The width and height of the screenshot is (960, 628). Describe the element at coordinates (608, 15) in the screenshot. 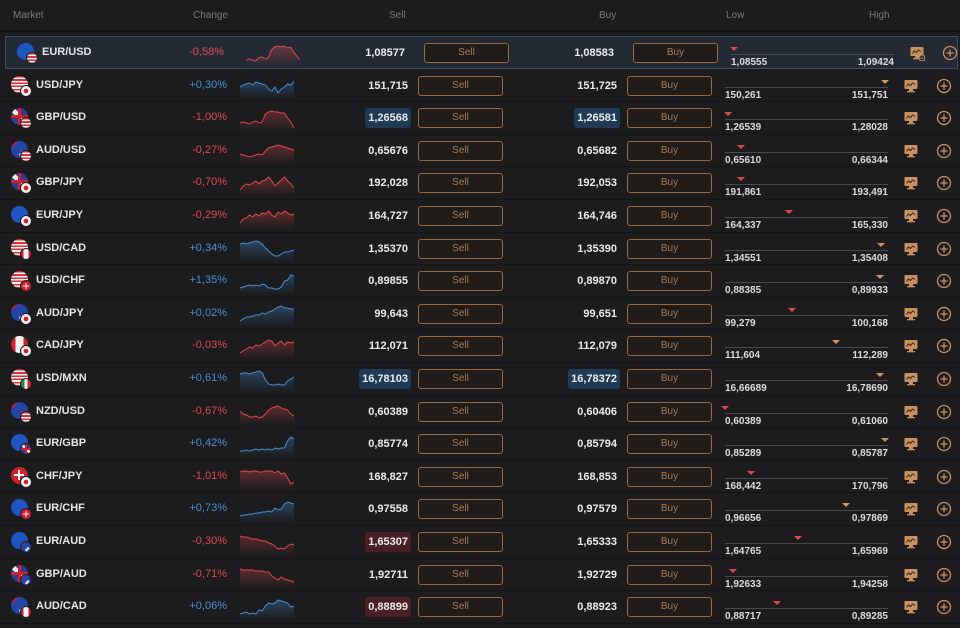

I see `header-buy: Buy` at that location.